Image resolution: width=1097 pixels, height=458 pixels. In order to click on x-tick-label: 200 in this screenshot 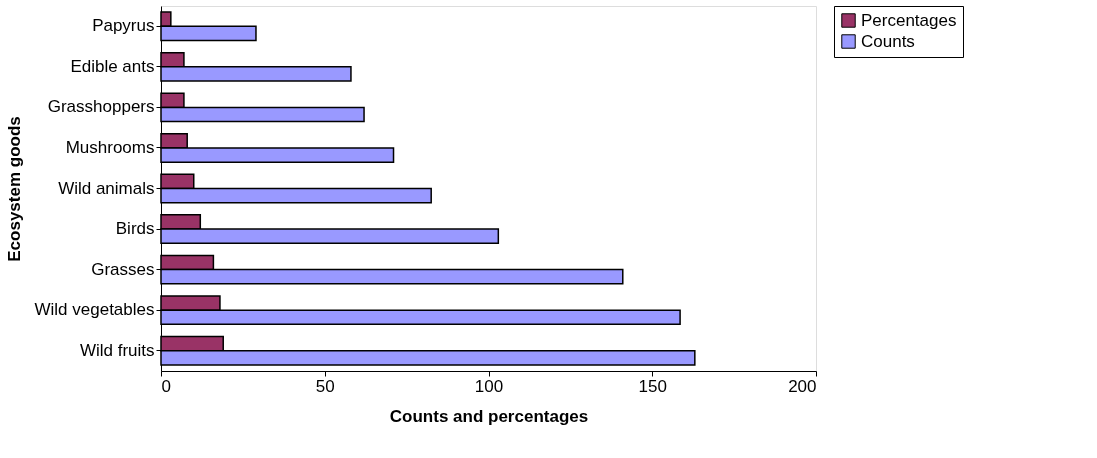, I will do `click(802, 386)`.